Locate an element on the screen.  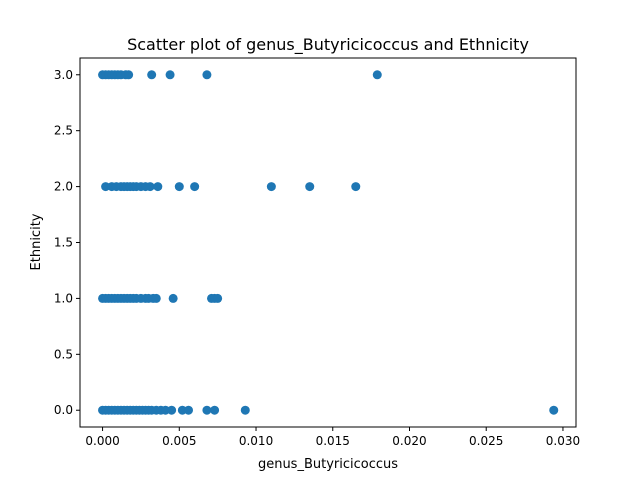
y-tick-label: 1.0 is located at coordinates (63, 298).